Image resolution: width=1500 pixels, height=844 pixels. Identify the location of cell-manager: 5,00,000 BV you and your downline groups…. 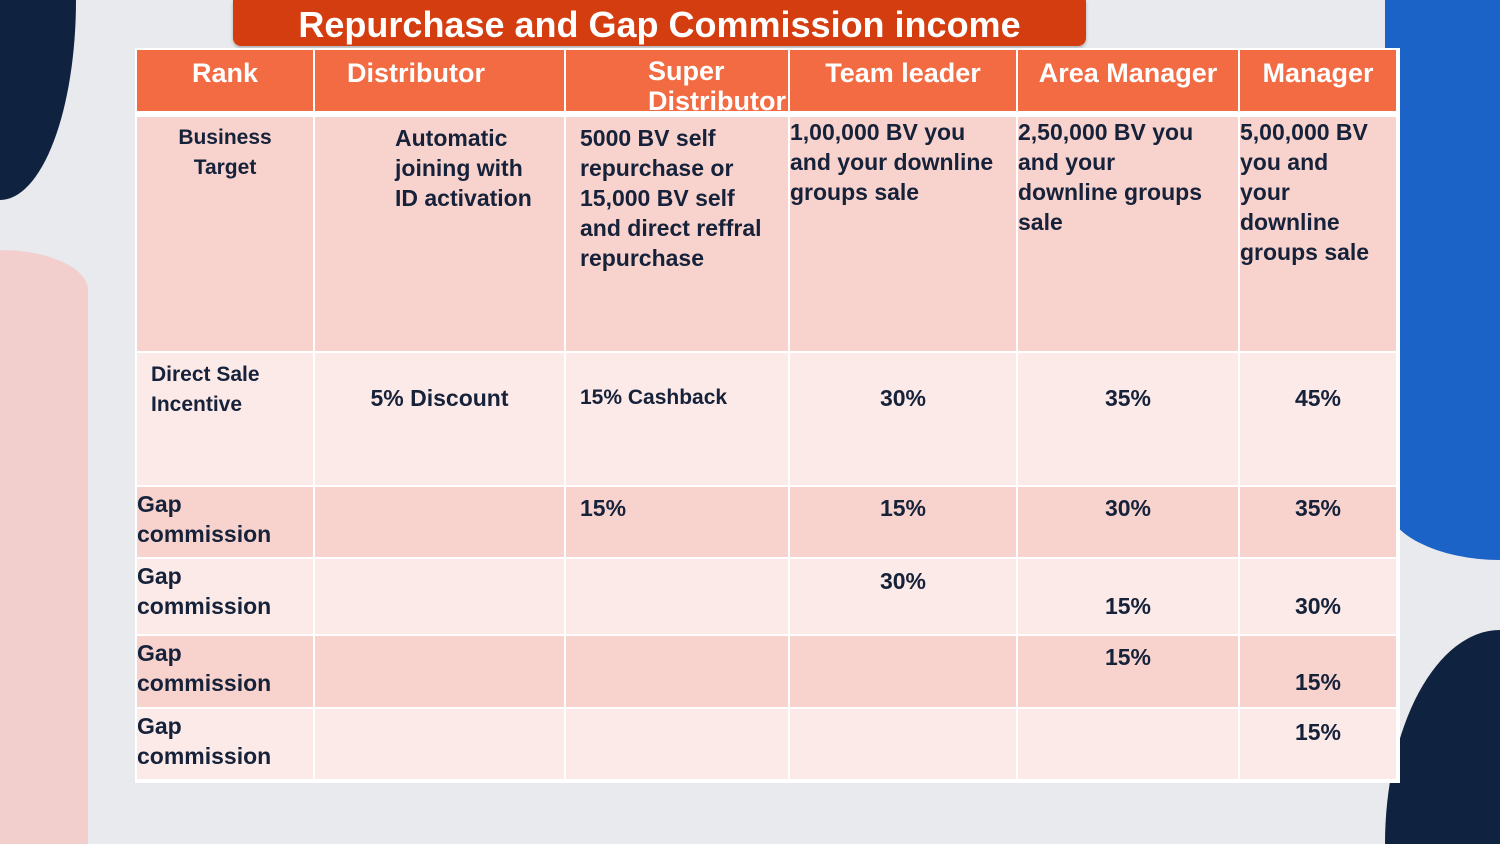
(1318, 234).